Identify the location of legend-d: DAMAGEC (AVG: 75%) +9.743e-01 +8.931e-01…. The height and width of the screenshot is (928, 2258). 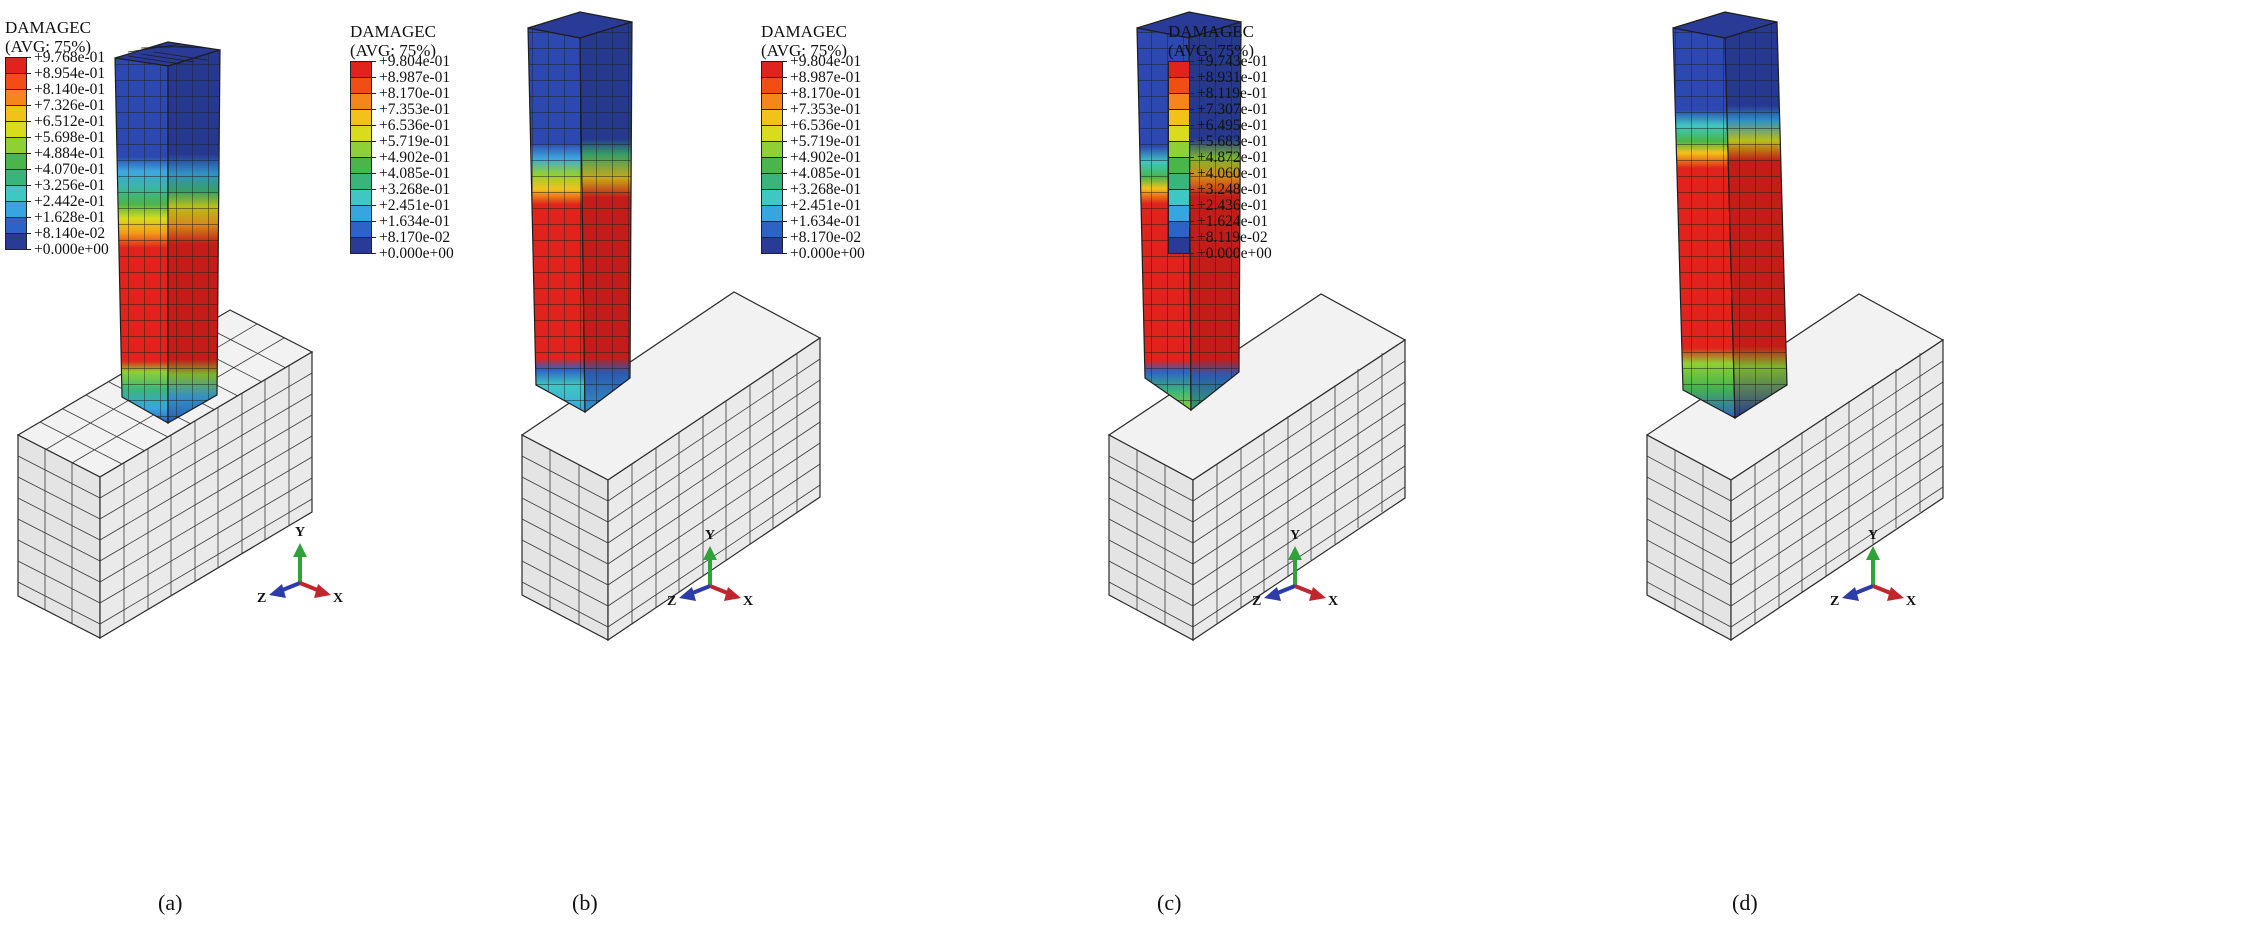
(1220, 146).